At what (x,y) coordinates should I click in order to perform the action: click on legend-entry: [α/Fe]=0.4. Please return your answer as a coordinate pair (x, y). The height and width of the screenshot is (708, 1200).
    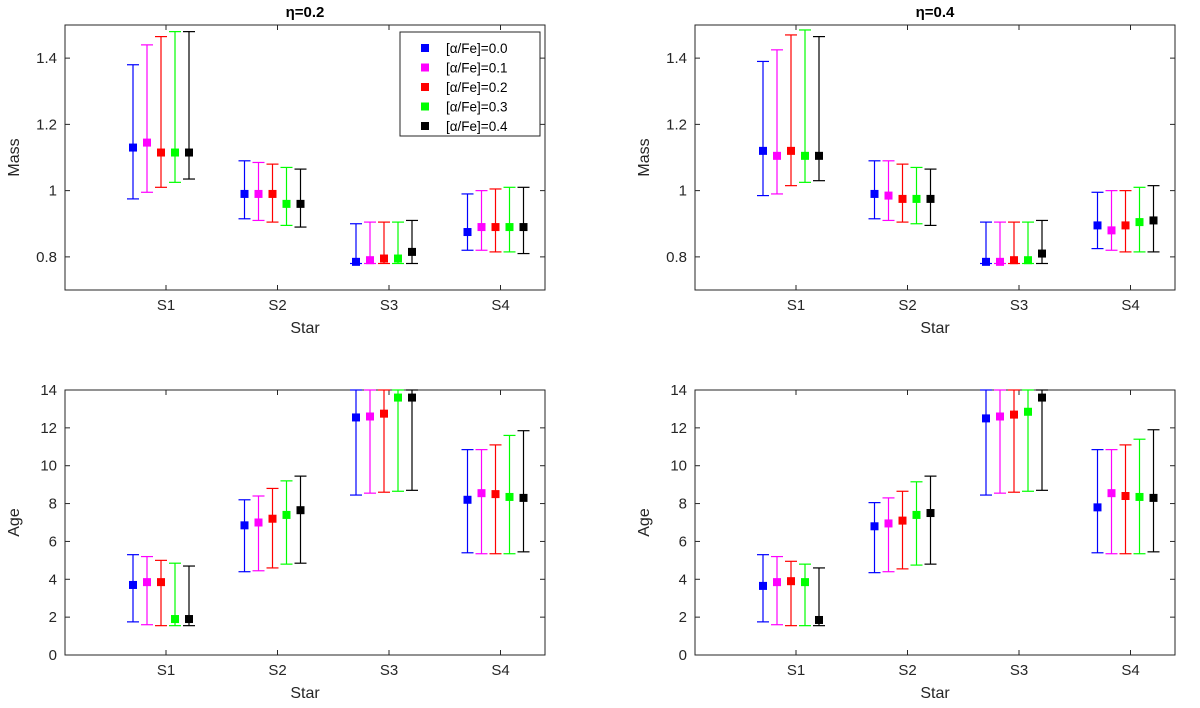
    Looking at the image, I should click on (464, 126).